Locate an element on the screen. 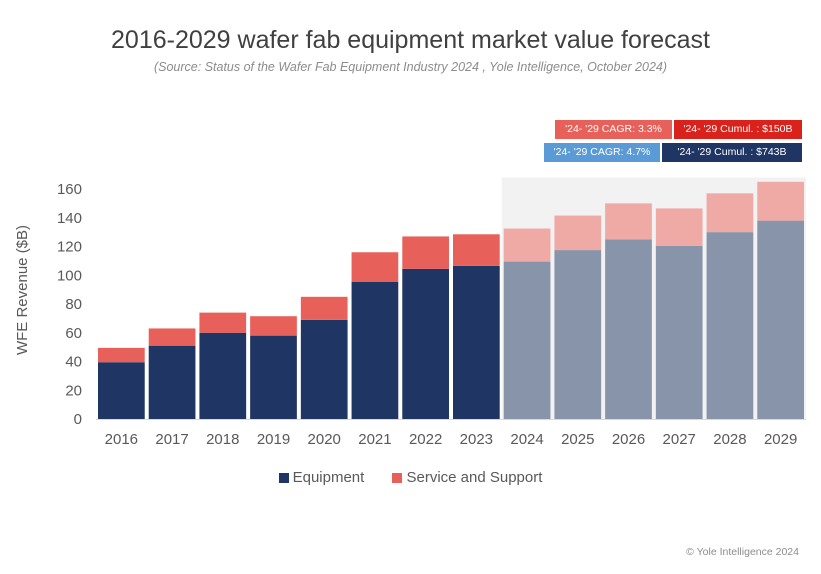 This screenshot has width=821, height=574. bar-equipment-2028 is located at coordinates (730, 325).